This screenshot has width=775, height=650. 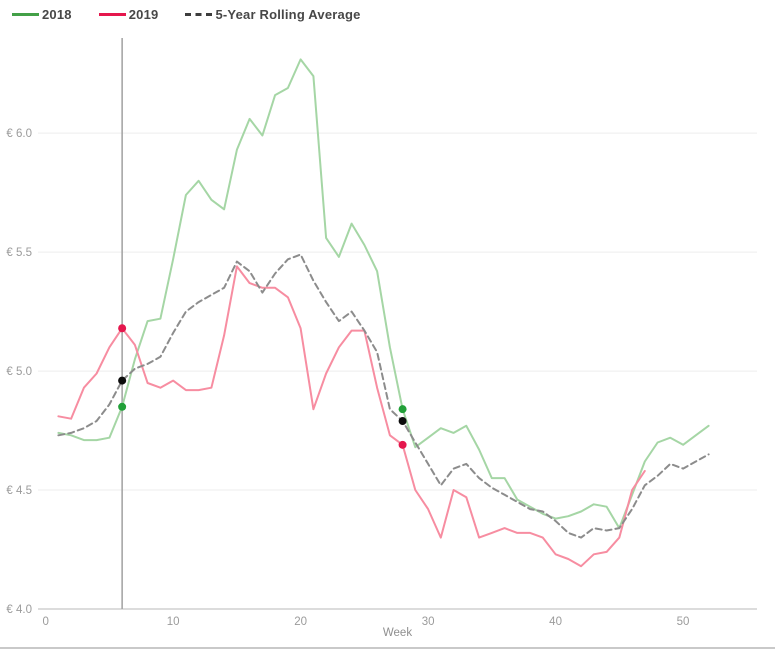 I want to click on legend-item-rolling-average: 5-Year Rolling Average, so click(x=272, y=14).